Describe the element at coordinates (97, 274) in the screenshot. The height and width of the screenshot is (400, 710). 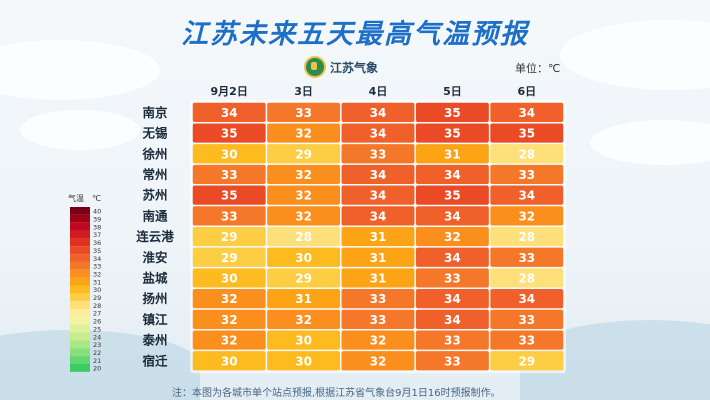
I see `legend-level-label: 32` at that location.